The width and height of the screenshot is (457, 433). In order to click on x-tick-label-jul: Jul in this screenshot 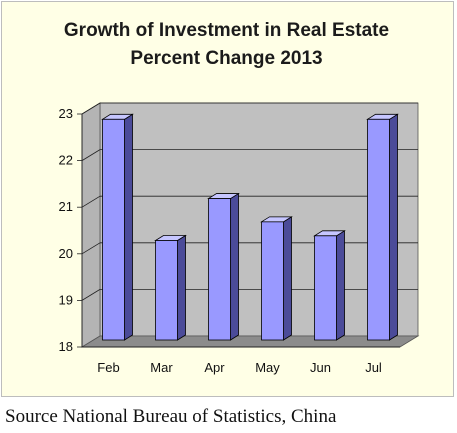, I will do `click(373, 367)`.